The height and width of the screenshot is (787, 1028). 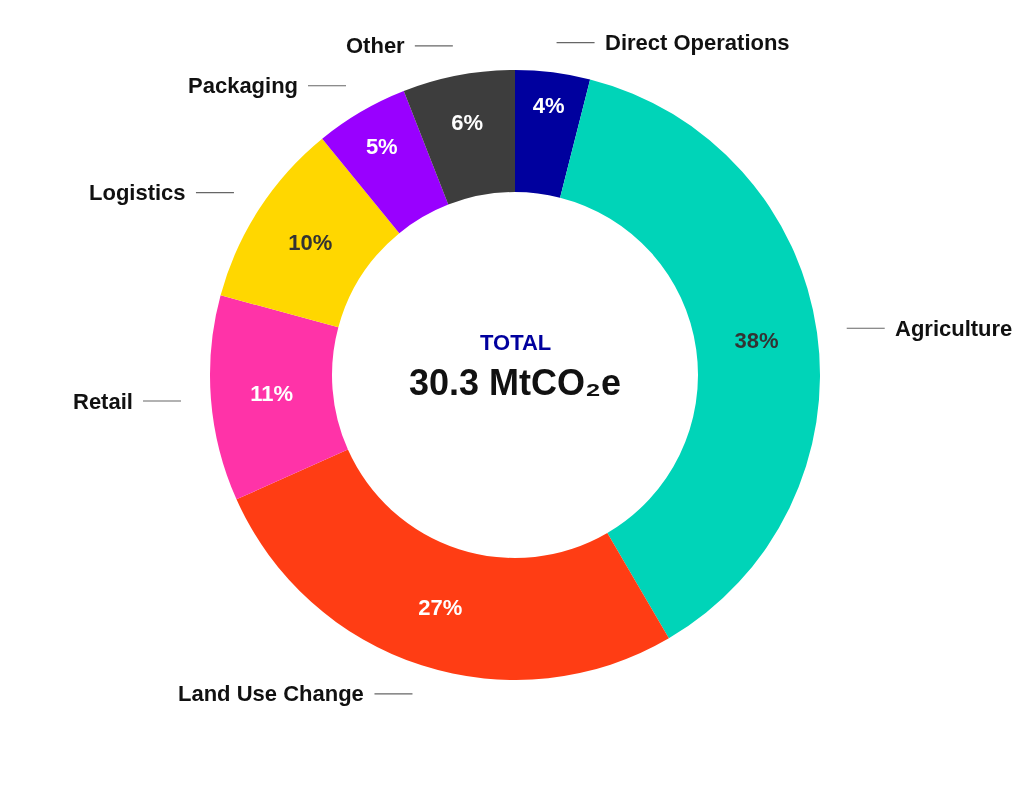 What do you see at coordinates (515, 382) in the screenshot?
I see `text: 30.3 MtCO₂e` at bounding box center [515, 382].